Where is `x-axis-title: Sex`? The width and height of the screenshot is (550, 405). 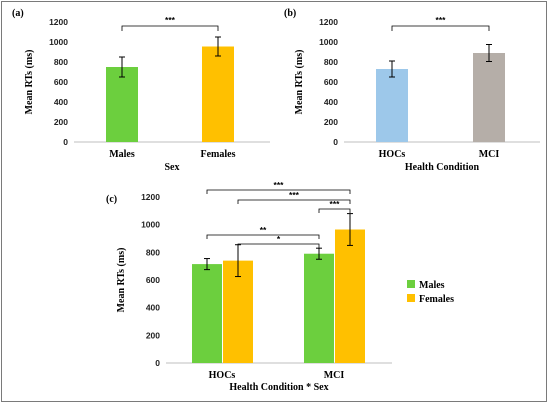 x-axis-title: Sex is located at coordinates (172, 167).